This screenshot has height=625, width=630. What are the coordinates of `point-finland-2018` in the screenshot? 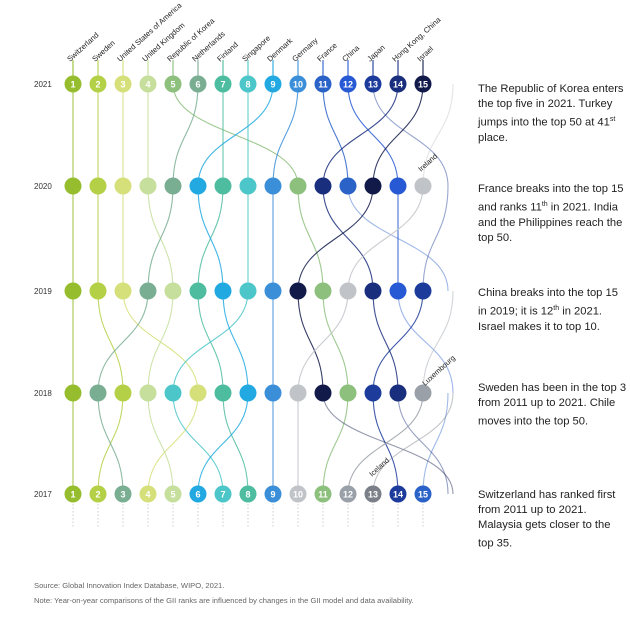 It's located at (223, 393).